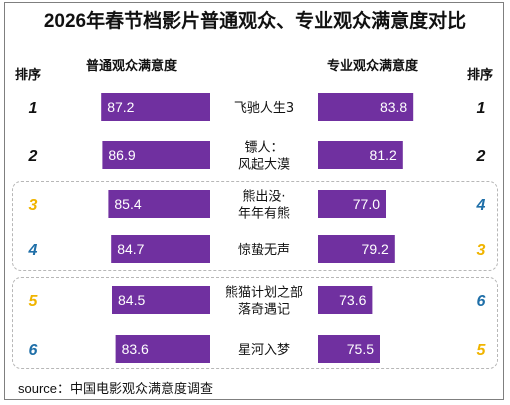 The height and width of the screenshot is (405, 510). Describe the element at coordinates (264, 293) in the screenshot. I see `film-name-label: 熊猫计划之部` at that location.